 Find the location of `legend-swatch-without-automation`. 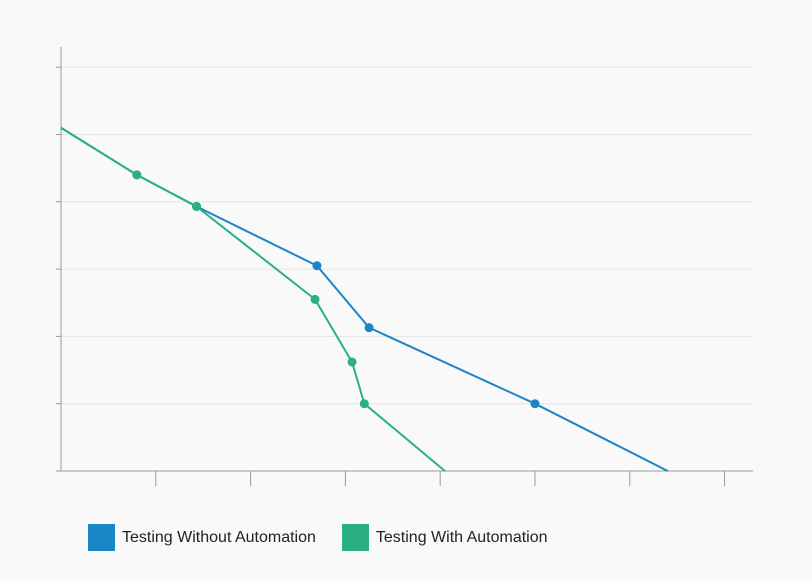

legend-swatch-without-automation is located at coordinates (101, 537).